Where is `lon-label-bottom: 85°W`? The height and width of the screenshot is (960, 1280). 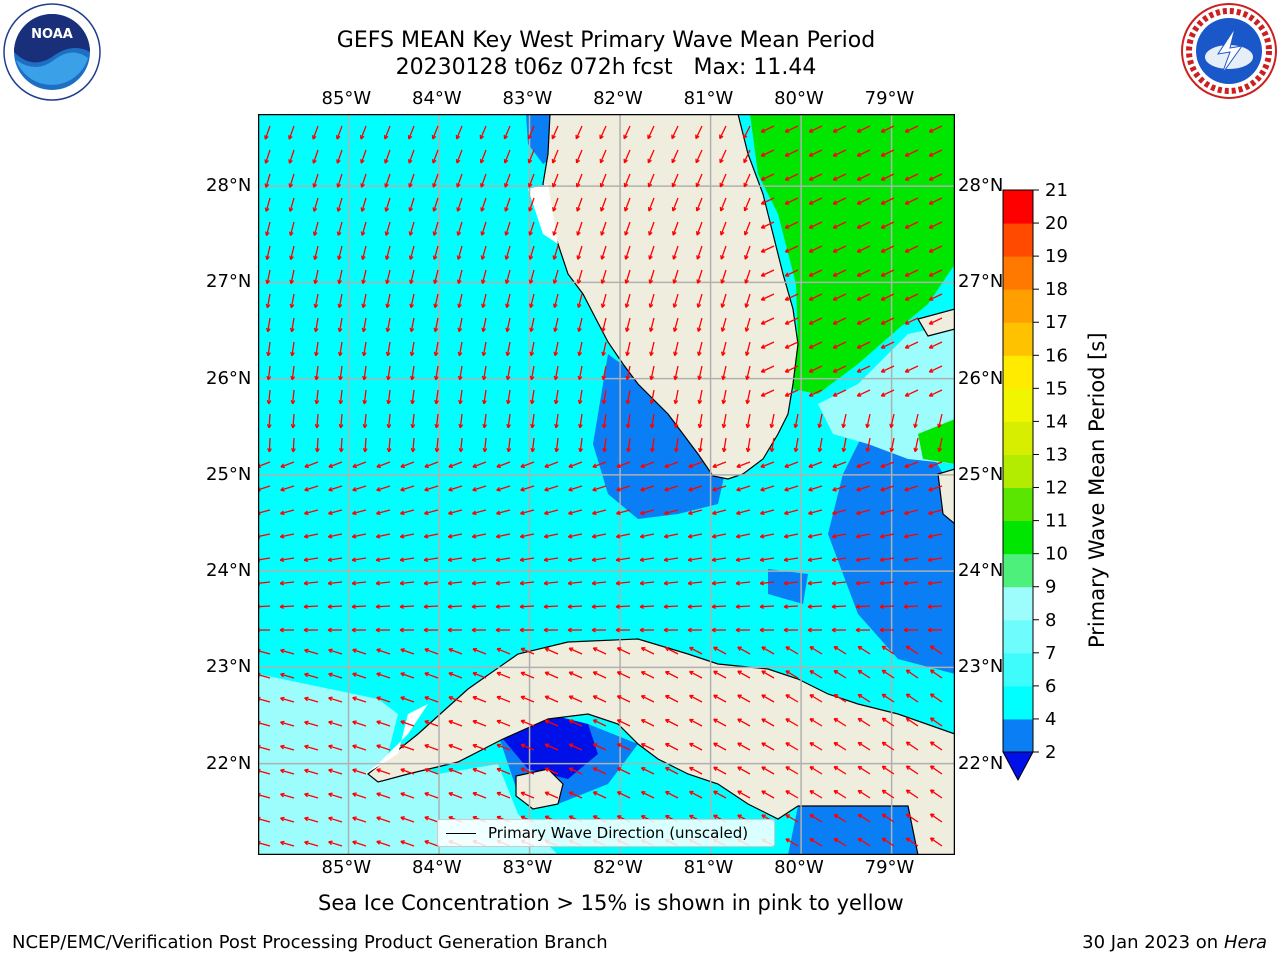
lon-label-bottom: 85°W is located at coordinates (346, 867).